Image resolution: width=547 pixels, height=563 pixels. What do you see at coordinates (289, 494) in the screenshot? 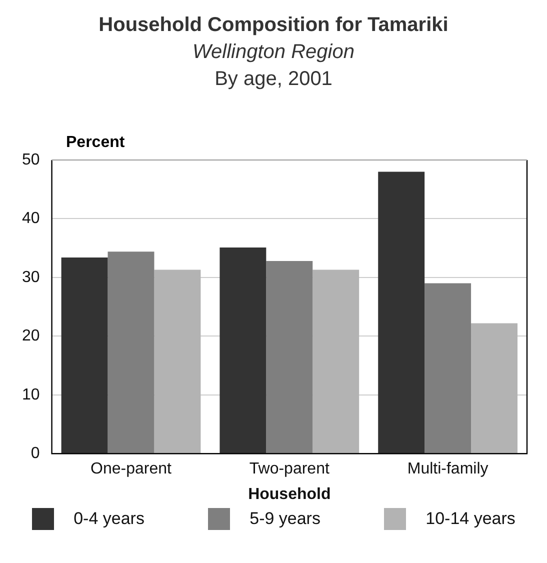
I see `x-axis-title: Household` at bounding box center [289, 494].